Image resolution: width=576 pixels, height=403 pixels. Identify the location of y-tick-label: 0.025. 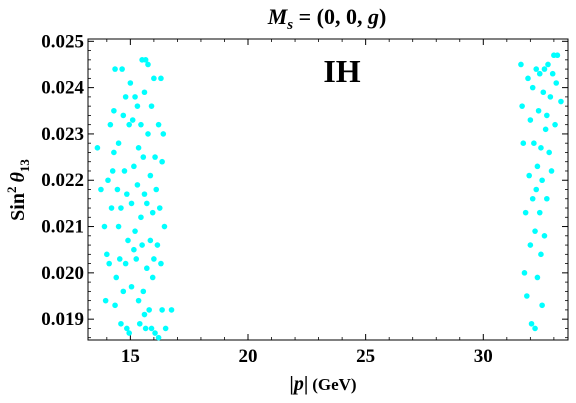
(62, 41).